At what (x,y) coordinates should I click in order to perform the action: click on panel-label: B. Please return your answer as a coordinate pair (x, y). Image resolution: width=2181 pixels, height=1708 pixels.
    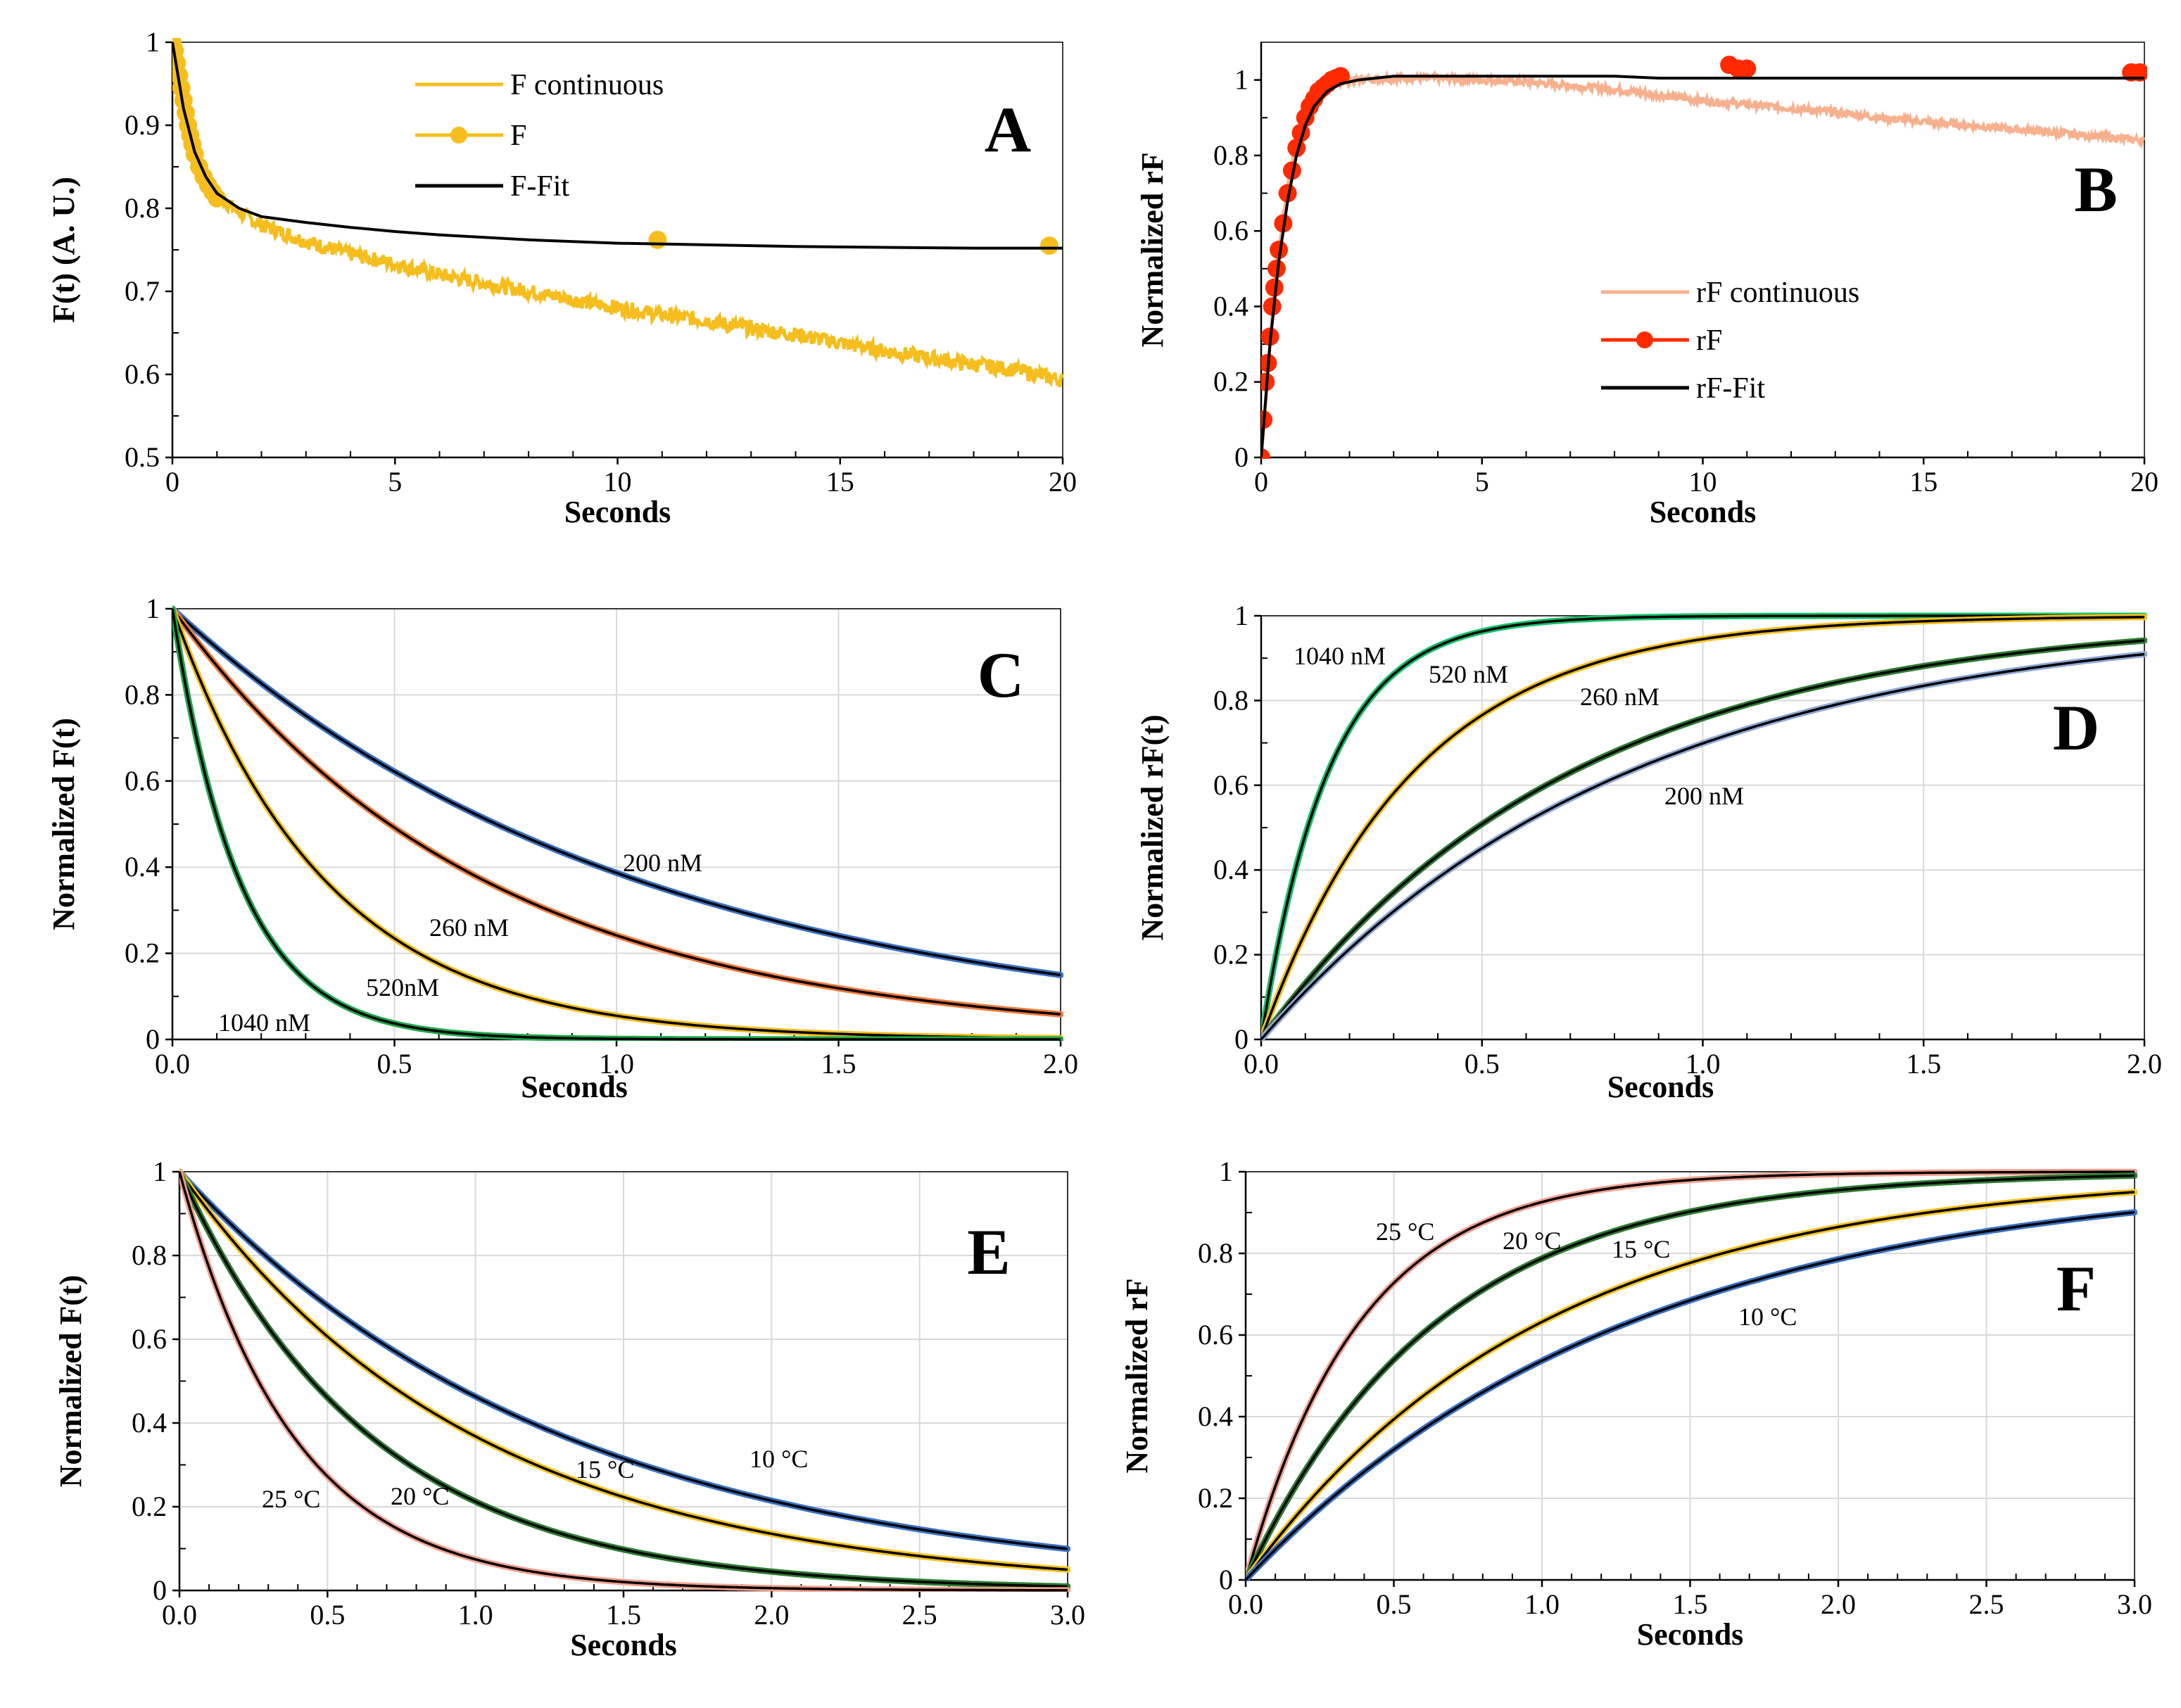
    Looking at the image, I should click on (2095, 189).